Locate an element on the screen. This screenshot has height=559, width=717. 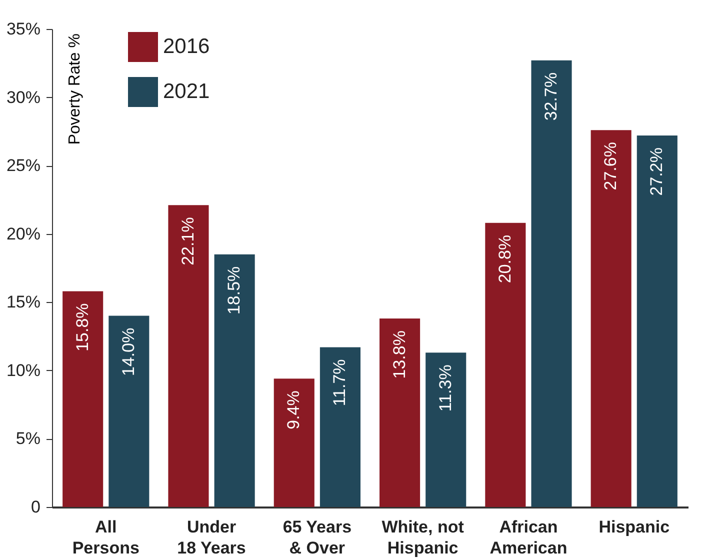
y-tick-label: 30% is located at coordinates (23, 97).